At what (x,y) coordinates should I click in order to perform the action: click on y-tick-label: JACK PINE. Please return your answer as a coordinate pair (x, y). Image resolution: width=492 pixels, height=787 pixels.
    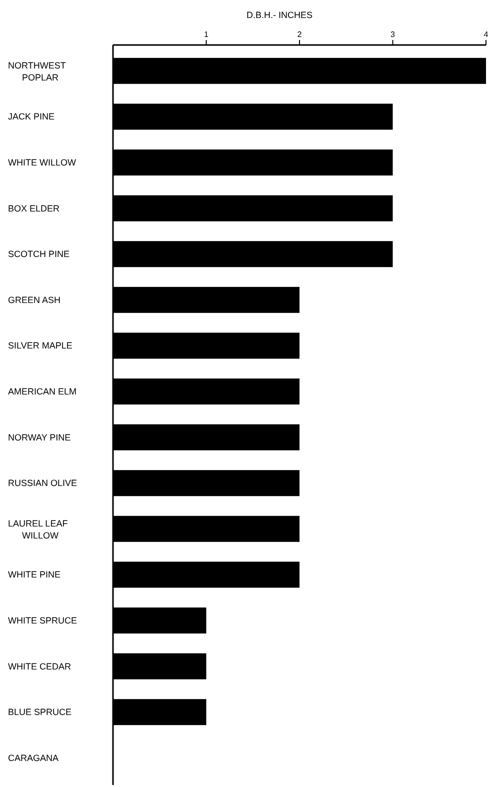
    Looking at the image, I should click on (31, 117).